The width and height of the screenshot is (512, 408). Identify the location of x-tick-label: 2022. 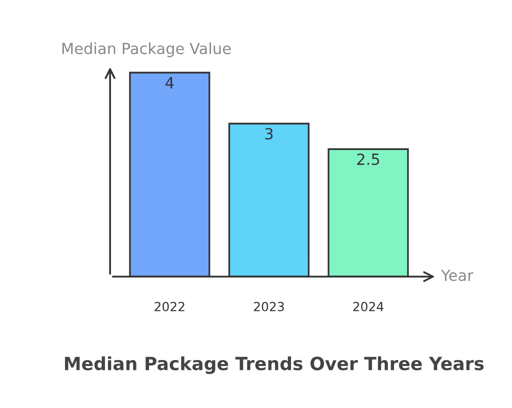
(169, 307).